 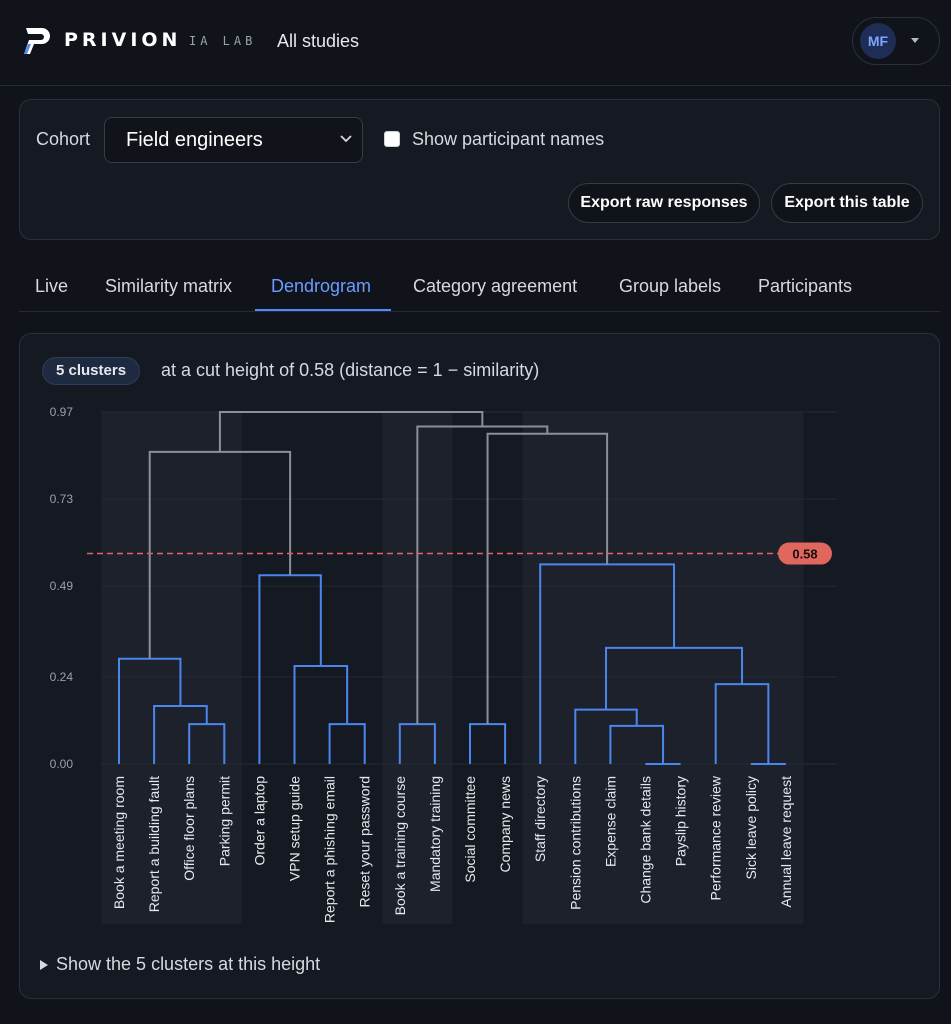 I want to click on active-tab-indicator, so click(x=323, y=310).